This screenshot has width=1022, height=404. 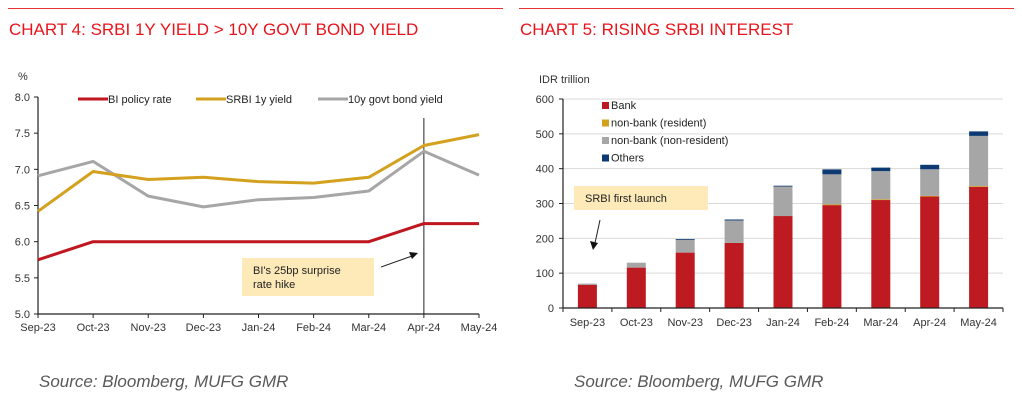 What do you see at coordinates (22, 170) in the screenshot?
I see `y-tick-label: 7.0` at bounding box center [22, 170].